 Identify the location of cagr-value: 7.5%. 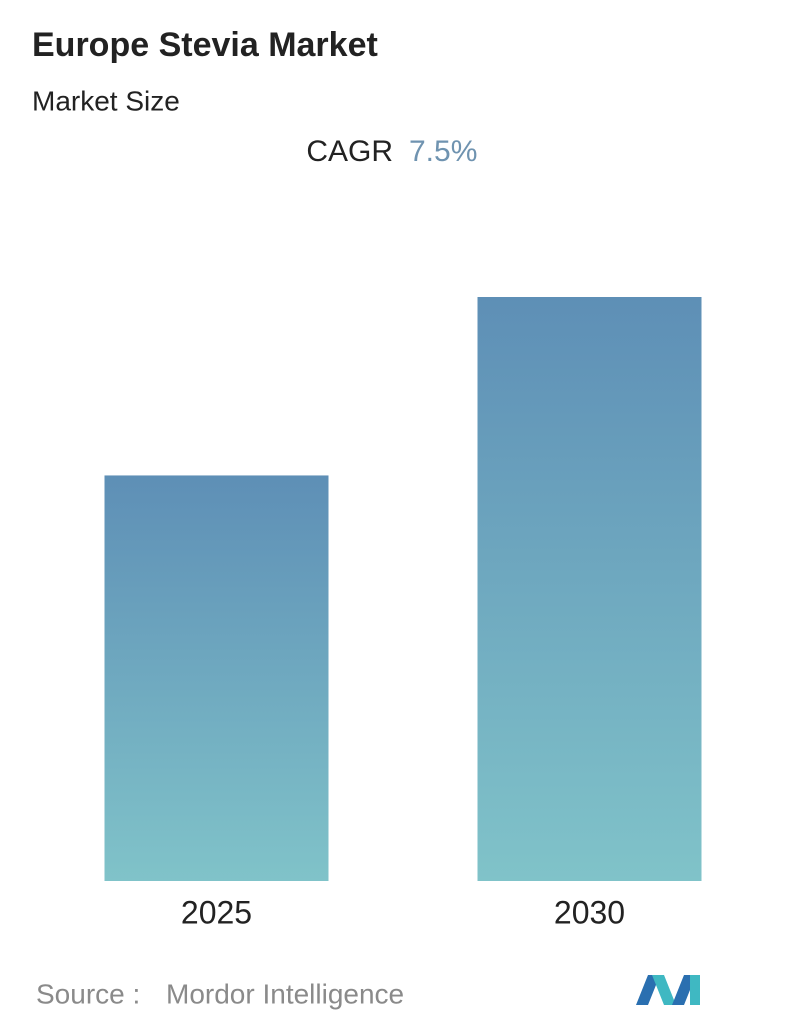
(443, 151).